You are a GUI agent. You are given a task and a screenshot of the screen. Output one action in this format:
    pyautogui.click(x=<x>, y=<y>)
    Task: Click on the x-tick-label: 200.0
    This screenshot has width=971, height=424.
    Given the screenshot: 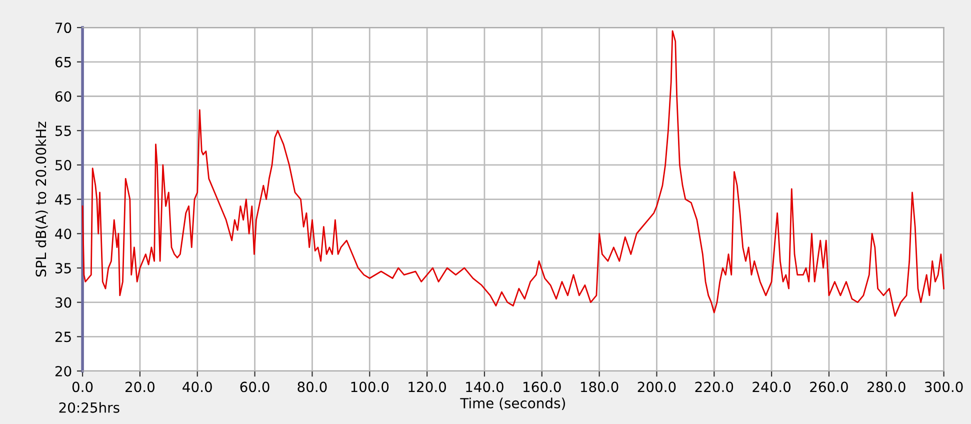 What is the action you would take?
    pyautogui.click(x=657, y=387)
    